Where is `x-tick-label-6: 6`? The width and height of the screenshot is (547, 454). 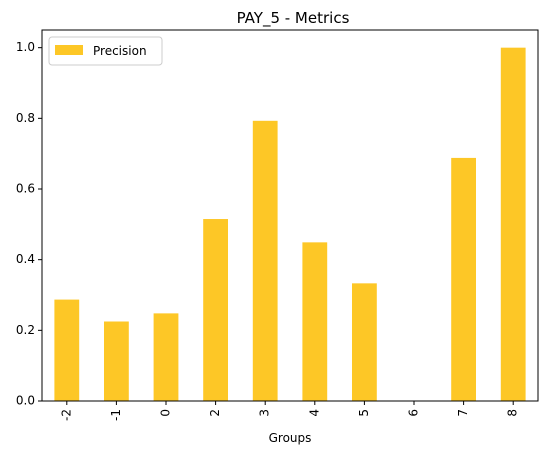
x-tick-label-6: 6 is located at coordinates (414, 413).